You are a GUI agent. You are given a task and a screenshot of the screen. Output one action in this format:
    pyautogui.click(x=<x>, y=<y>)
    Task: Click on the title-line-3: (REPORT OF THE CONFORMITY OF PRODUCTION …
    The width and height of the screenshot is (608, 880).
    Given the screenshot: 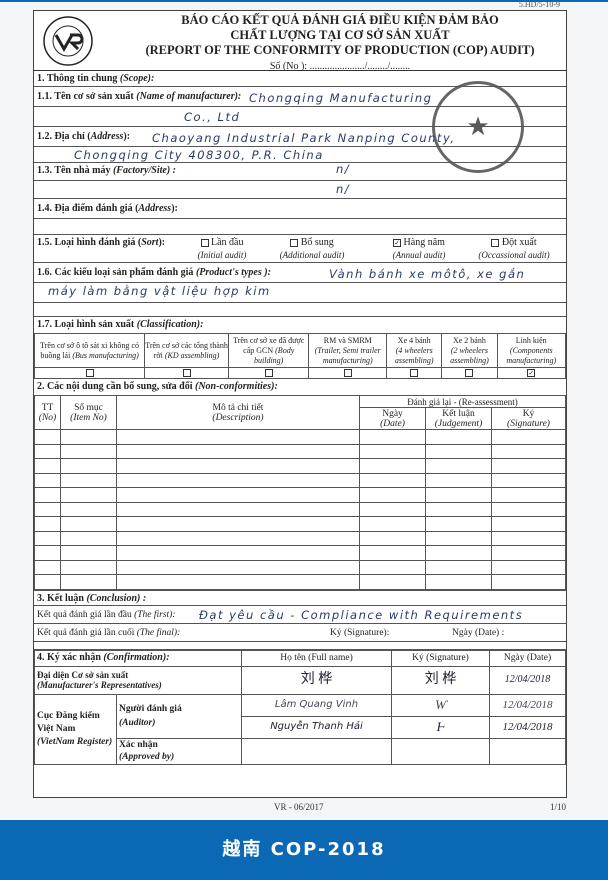 What is the action you would take?
    pyautogui.click(x=340, y=50)
    